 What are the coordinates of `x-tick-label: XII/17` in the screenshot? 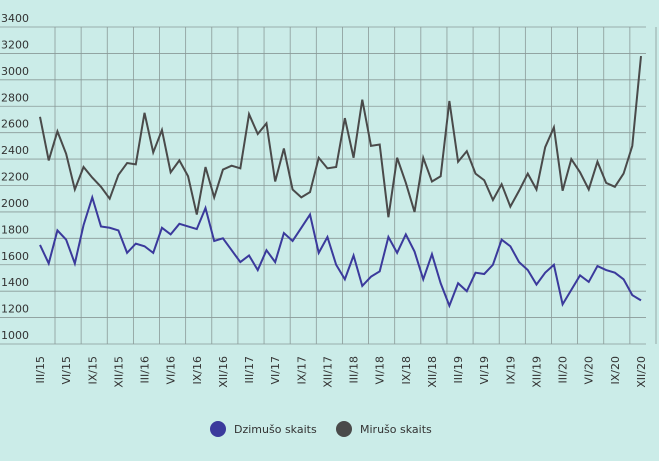 It's located at (327, 372).